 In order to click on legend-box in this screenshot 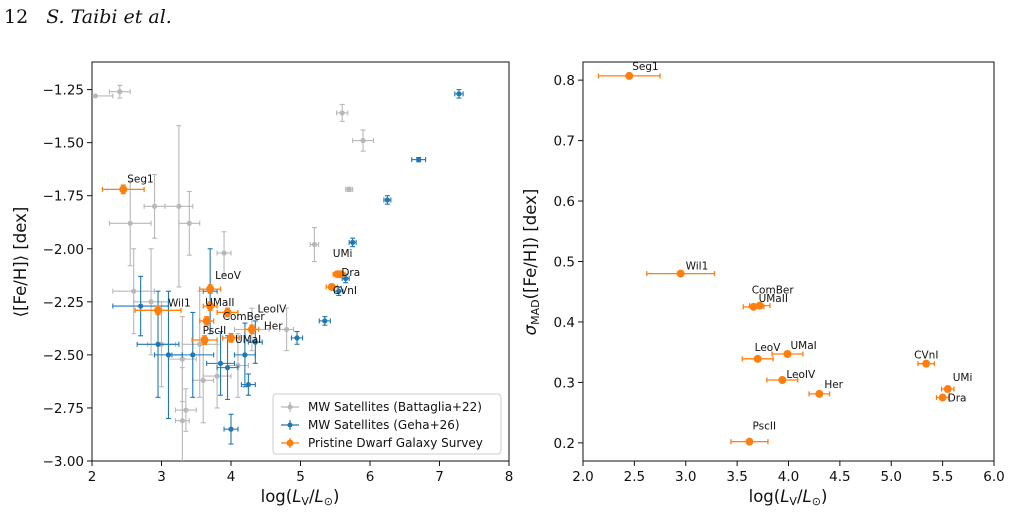, I will do `click(387, 424)`.